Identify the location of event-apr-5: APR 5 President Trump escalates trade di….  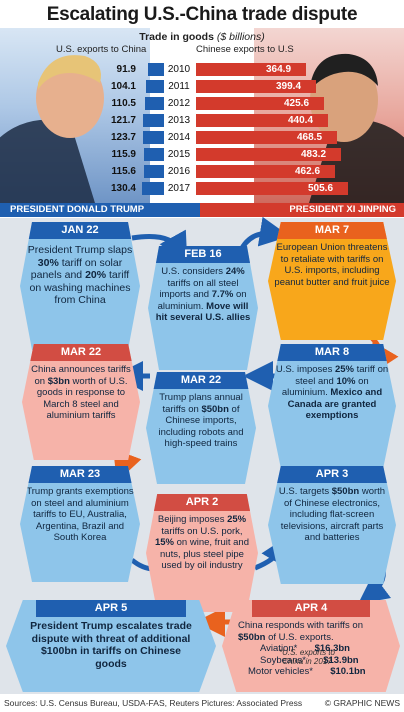
(111, 646).